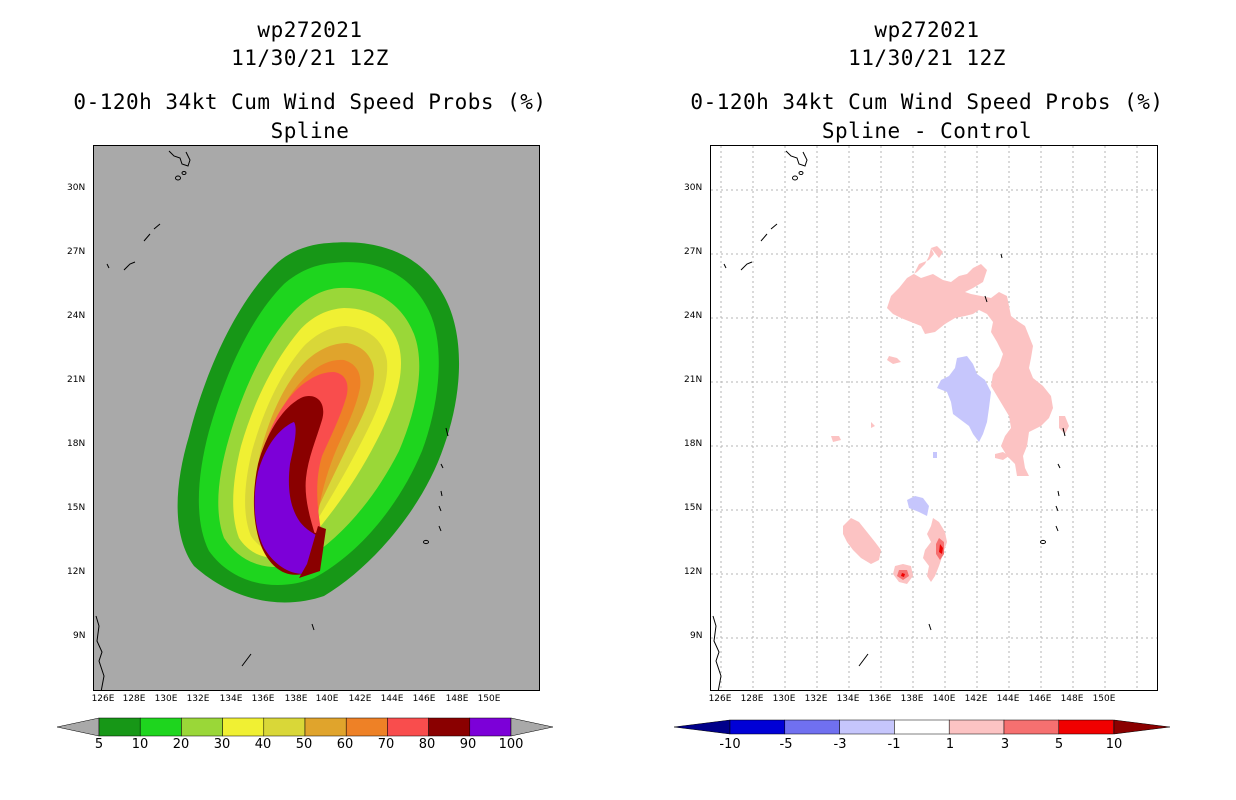 This screenshot has height=800, width=1236. I want to click on right-lon-label-142e: 142E, so click(976, 699).